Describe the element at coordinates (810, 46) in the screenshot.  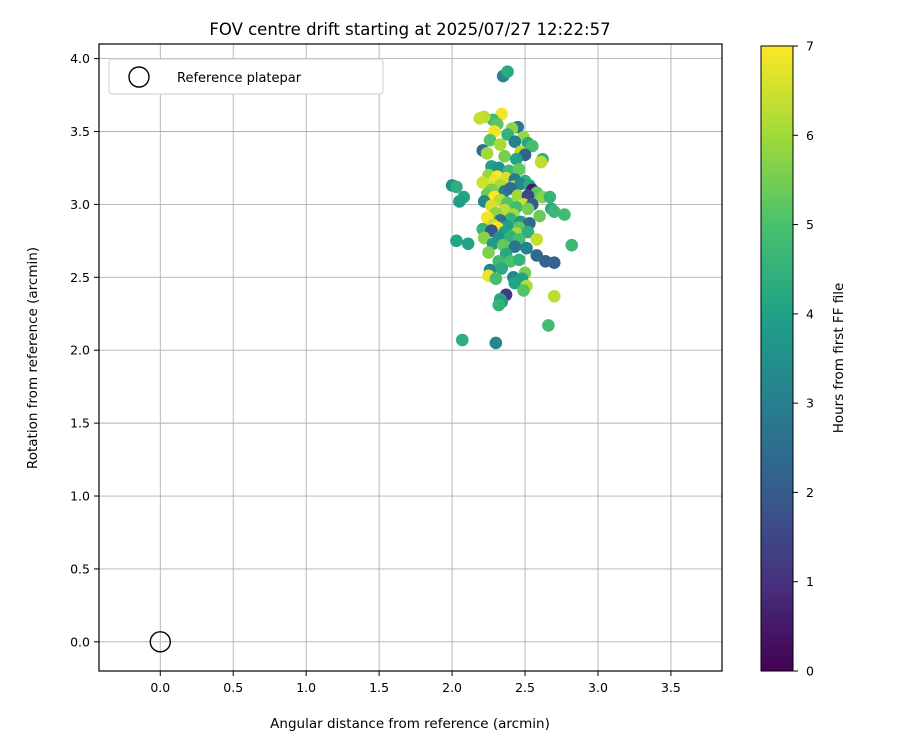
I see `colorbar-tick-label: 7` at that location.